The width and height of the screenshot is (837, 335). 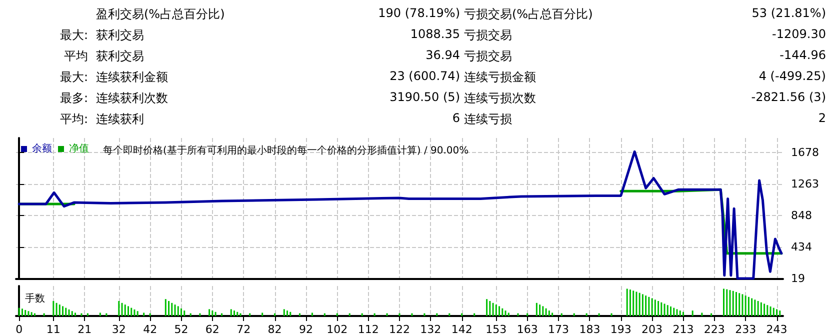 What do you see at coordinates (212, 329) in the screenshot?
I see `x-tick-label: 62` at bounding box center [212, 329].